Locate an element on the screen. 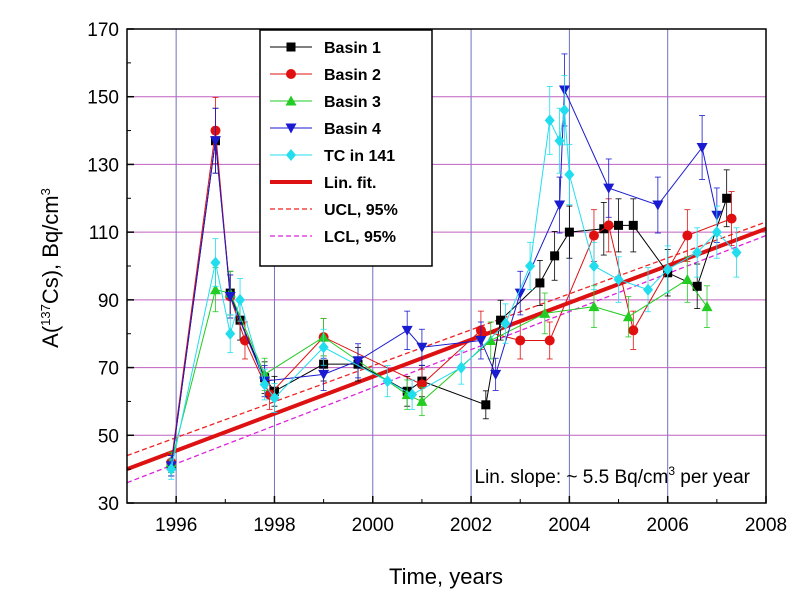  x-tick-label: 1996 is located at coordinates (176, 525).